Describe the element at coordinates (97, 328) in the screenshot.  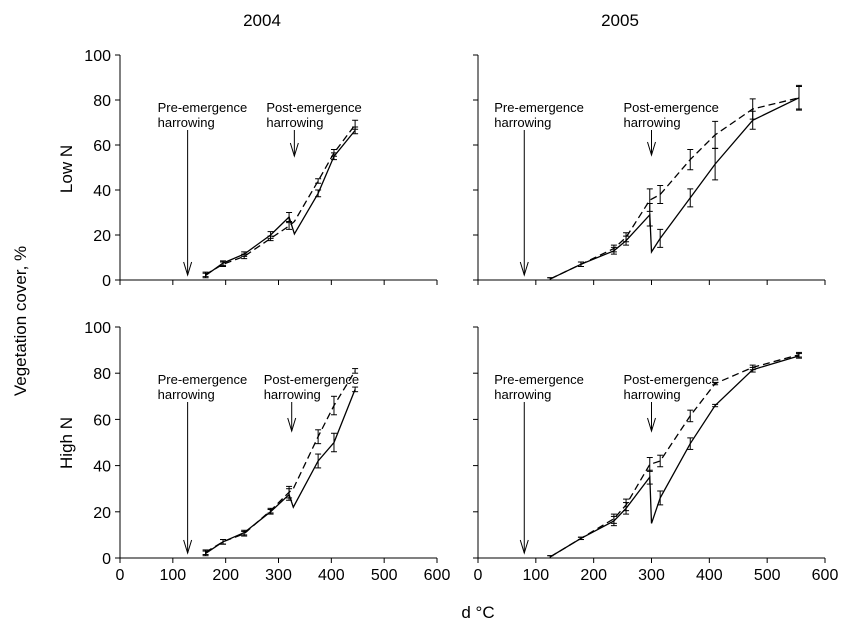
I see `y-tick-label: 100` at that location.